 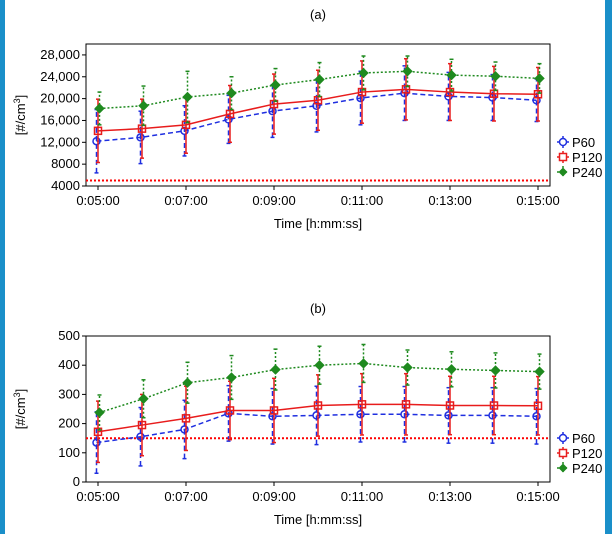 I want to click on y-axis-label-end: ], so click(x=20, y=391).